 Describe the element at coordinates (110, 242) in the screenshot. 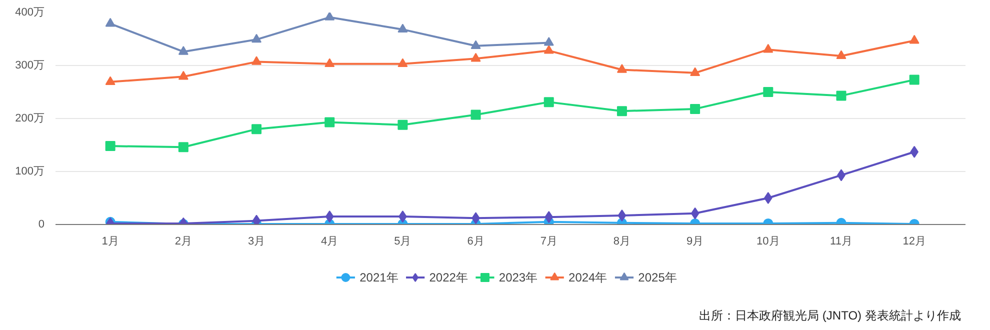

I see `x-tick-label: 1月` at that location.